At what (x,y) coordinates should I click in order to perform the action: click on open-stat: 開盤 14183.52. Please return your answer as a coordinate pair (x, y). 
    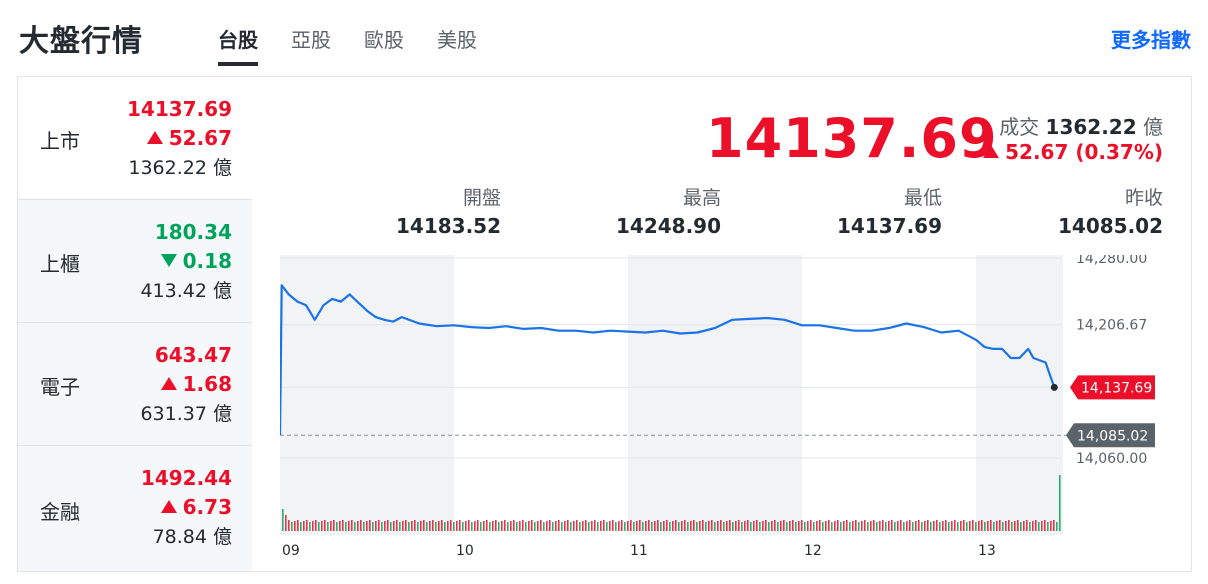
    Looking at the image, I should click on (448, 212).